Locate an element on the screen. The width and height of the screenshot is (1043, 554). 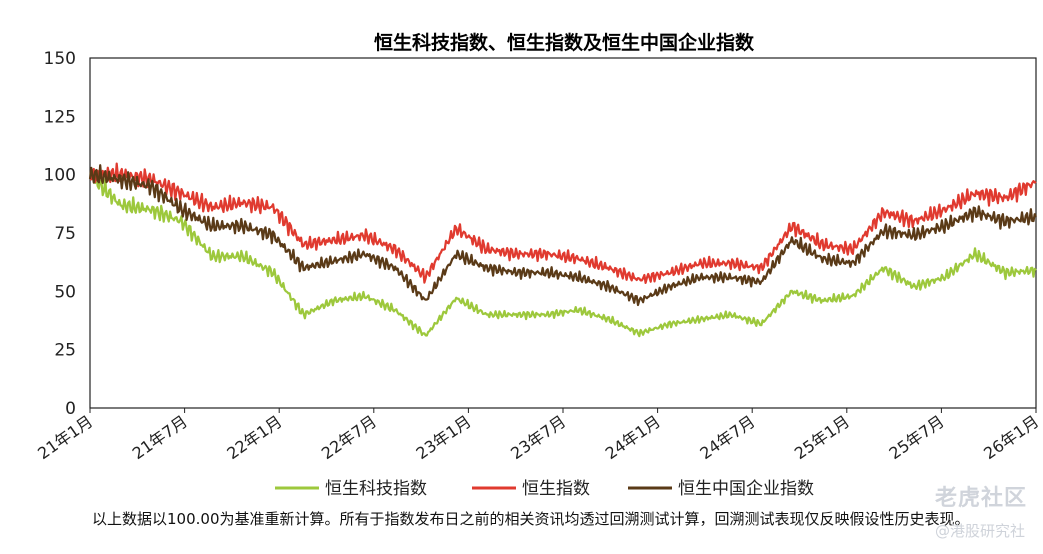
y-axis: 150 125 100 75 50 25 0 is located at coordinates (60, 234).